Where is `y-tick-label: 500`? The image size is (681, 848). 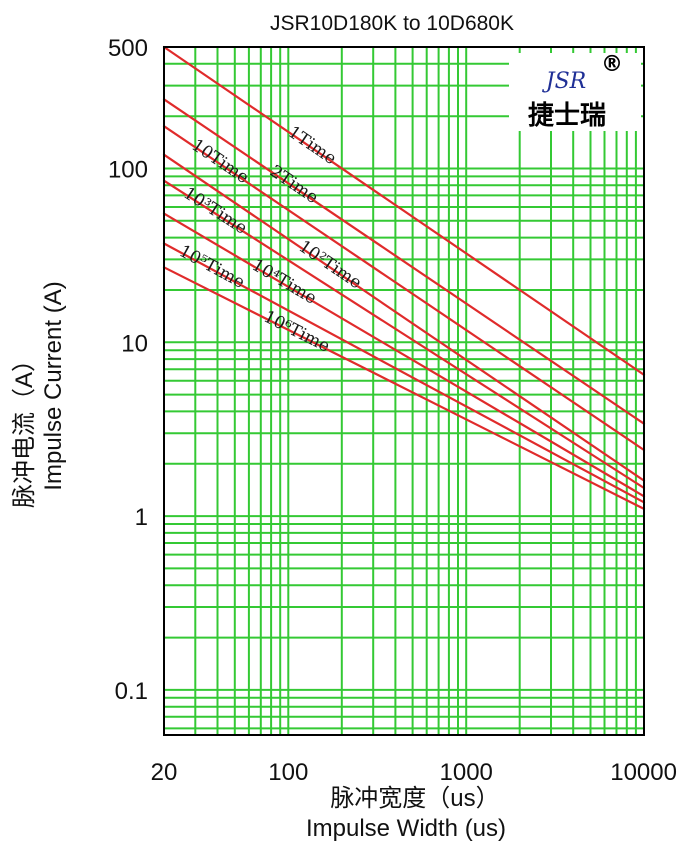 y-tick-label: 500 is located at coordinates (128, 48).